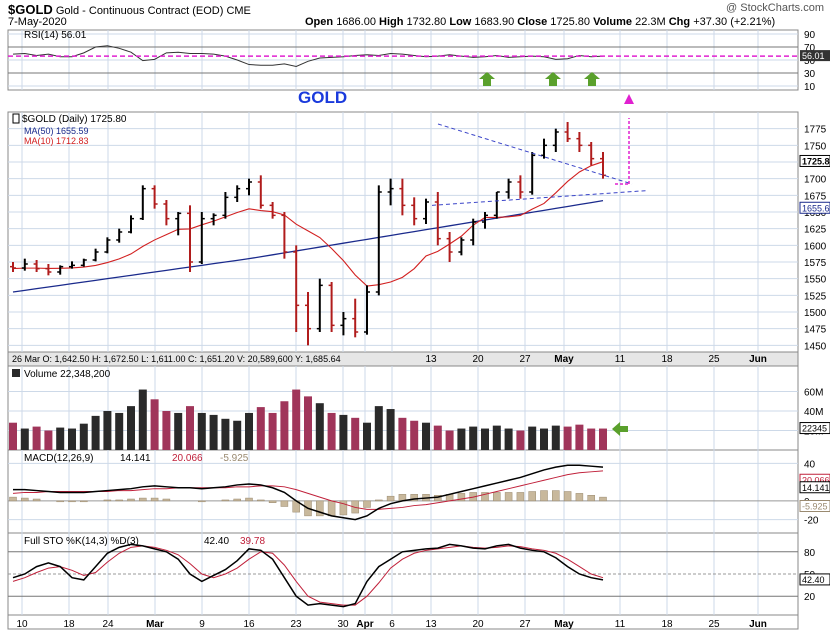  What do you see at coordinates (202, 624) in the screenshot?
I see `bottom-date-label: 9` at bounding box center [202, 624].